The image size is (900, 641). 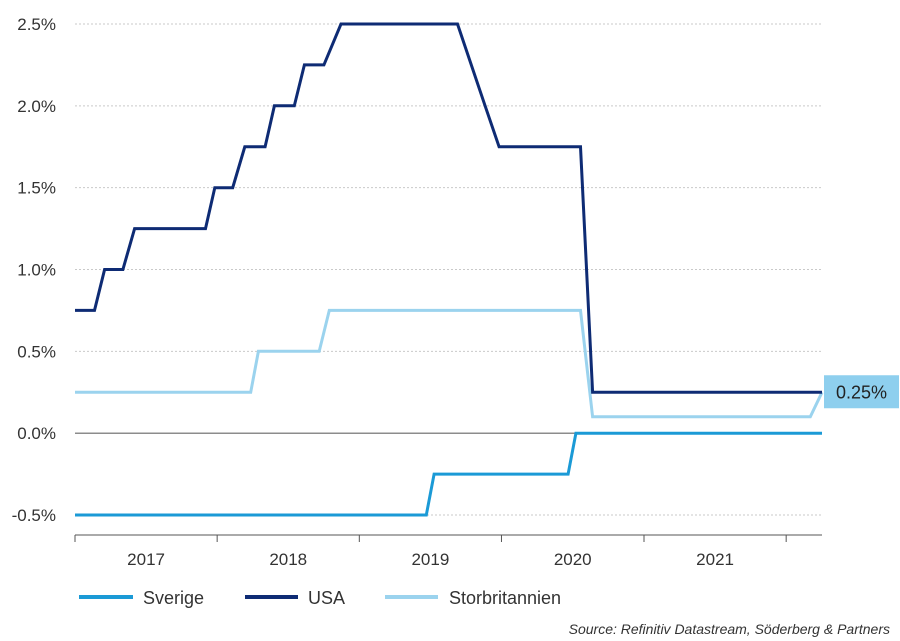 What do you see at coordinates (34, 515) in the screenshot?
I see `y-tick-label: -0.5%` at bounding box center [34, 515].